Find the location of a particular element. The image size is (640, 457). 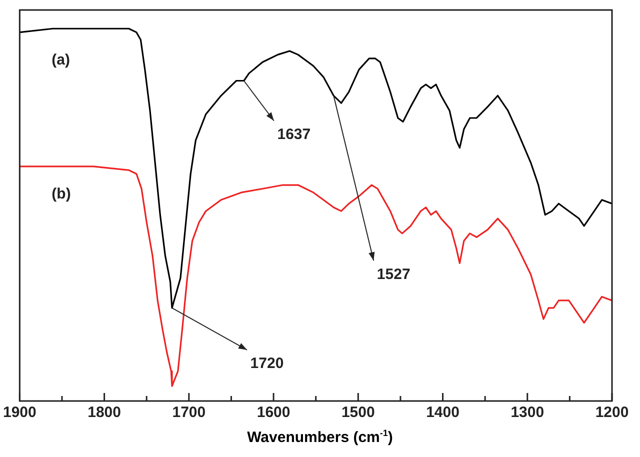

x-axis-title: Wavenumbers (cm$^{-1}$) is located at coordinates (320, 437).